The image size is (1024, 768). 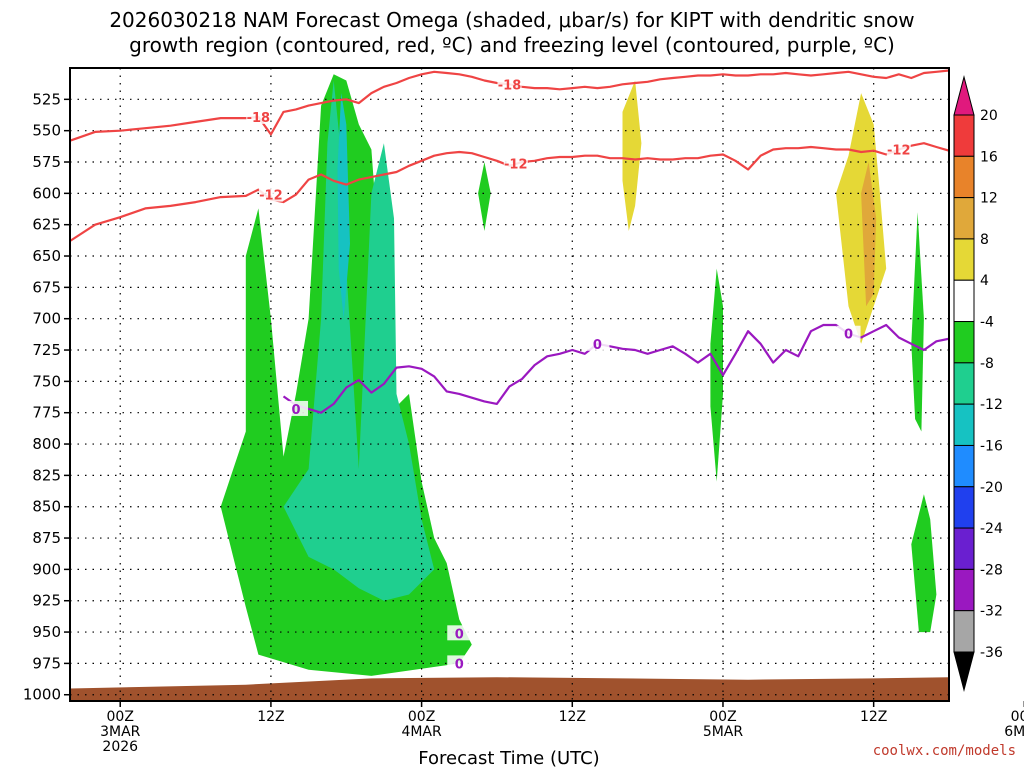 What do you see at coordinates (46, 632) in the screenshot?
I see `y-tick-label-950: 950` at bounding box center [46, 632].